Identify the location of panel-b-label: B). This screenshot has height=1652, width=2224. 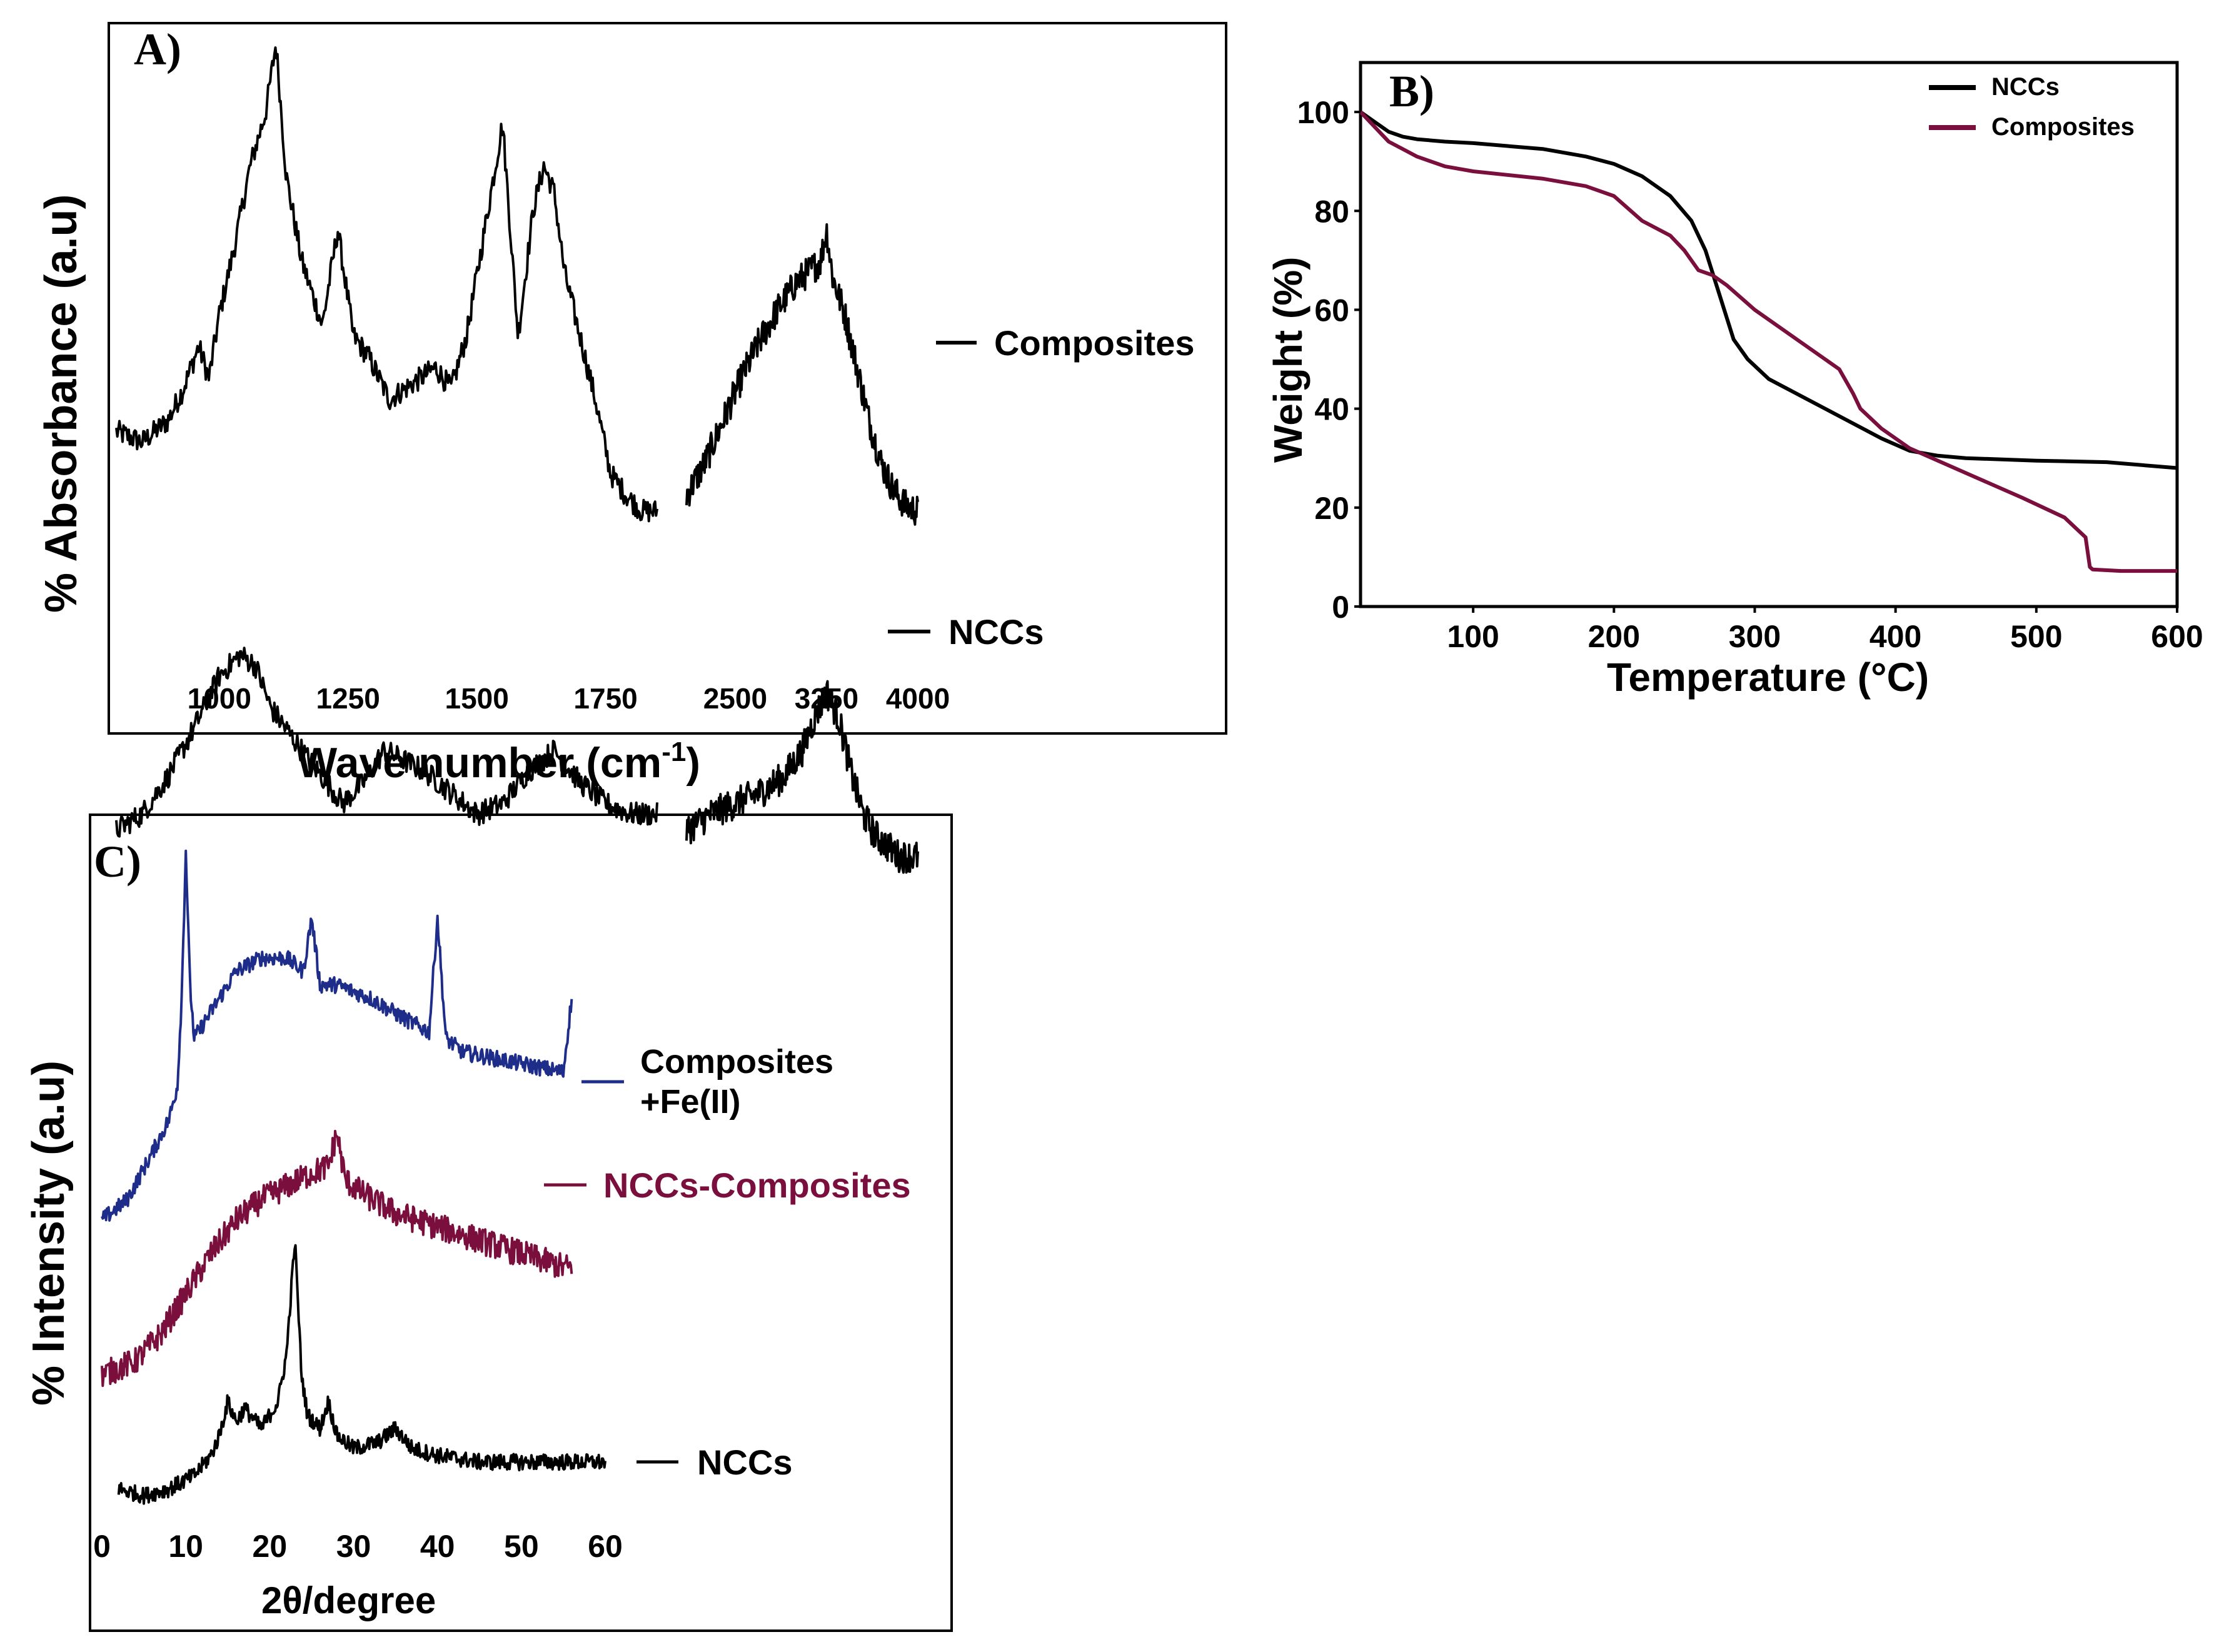
(1412, 91).